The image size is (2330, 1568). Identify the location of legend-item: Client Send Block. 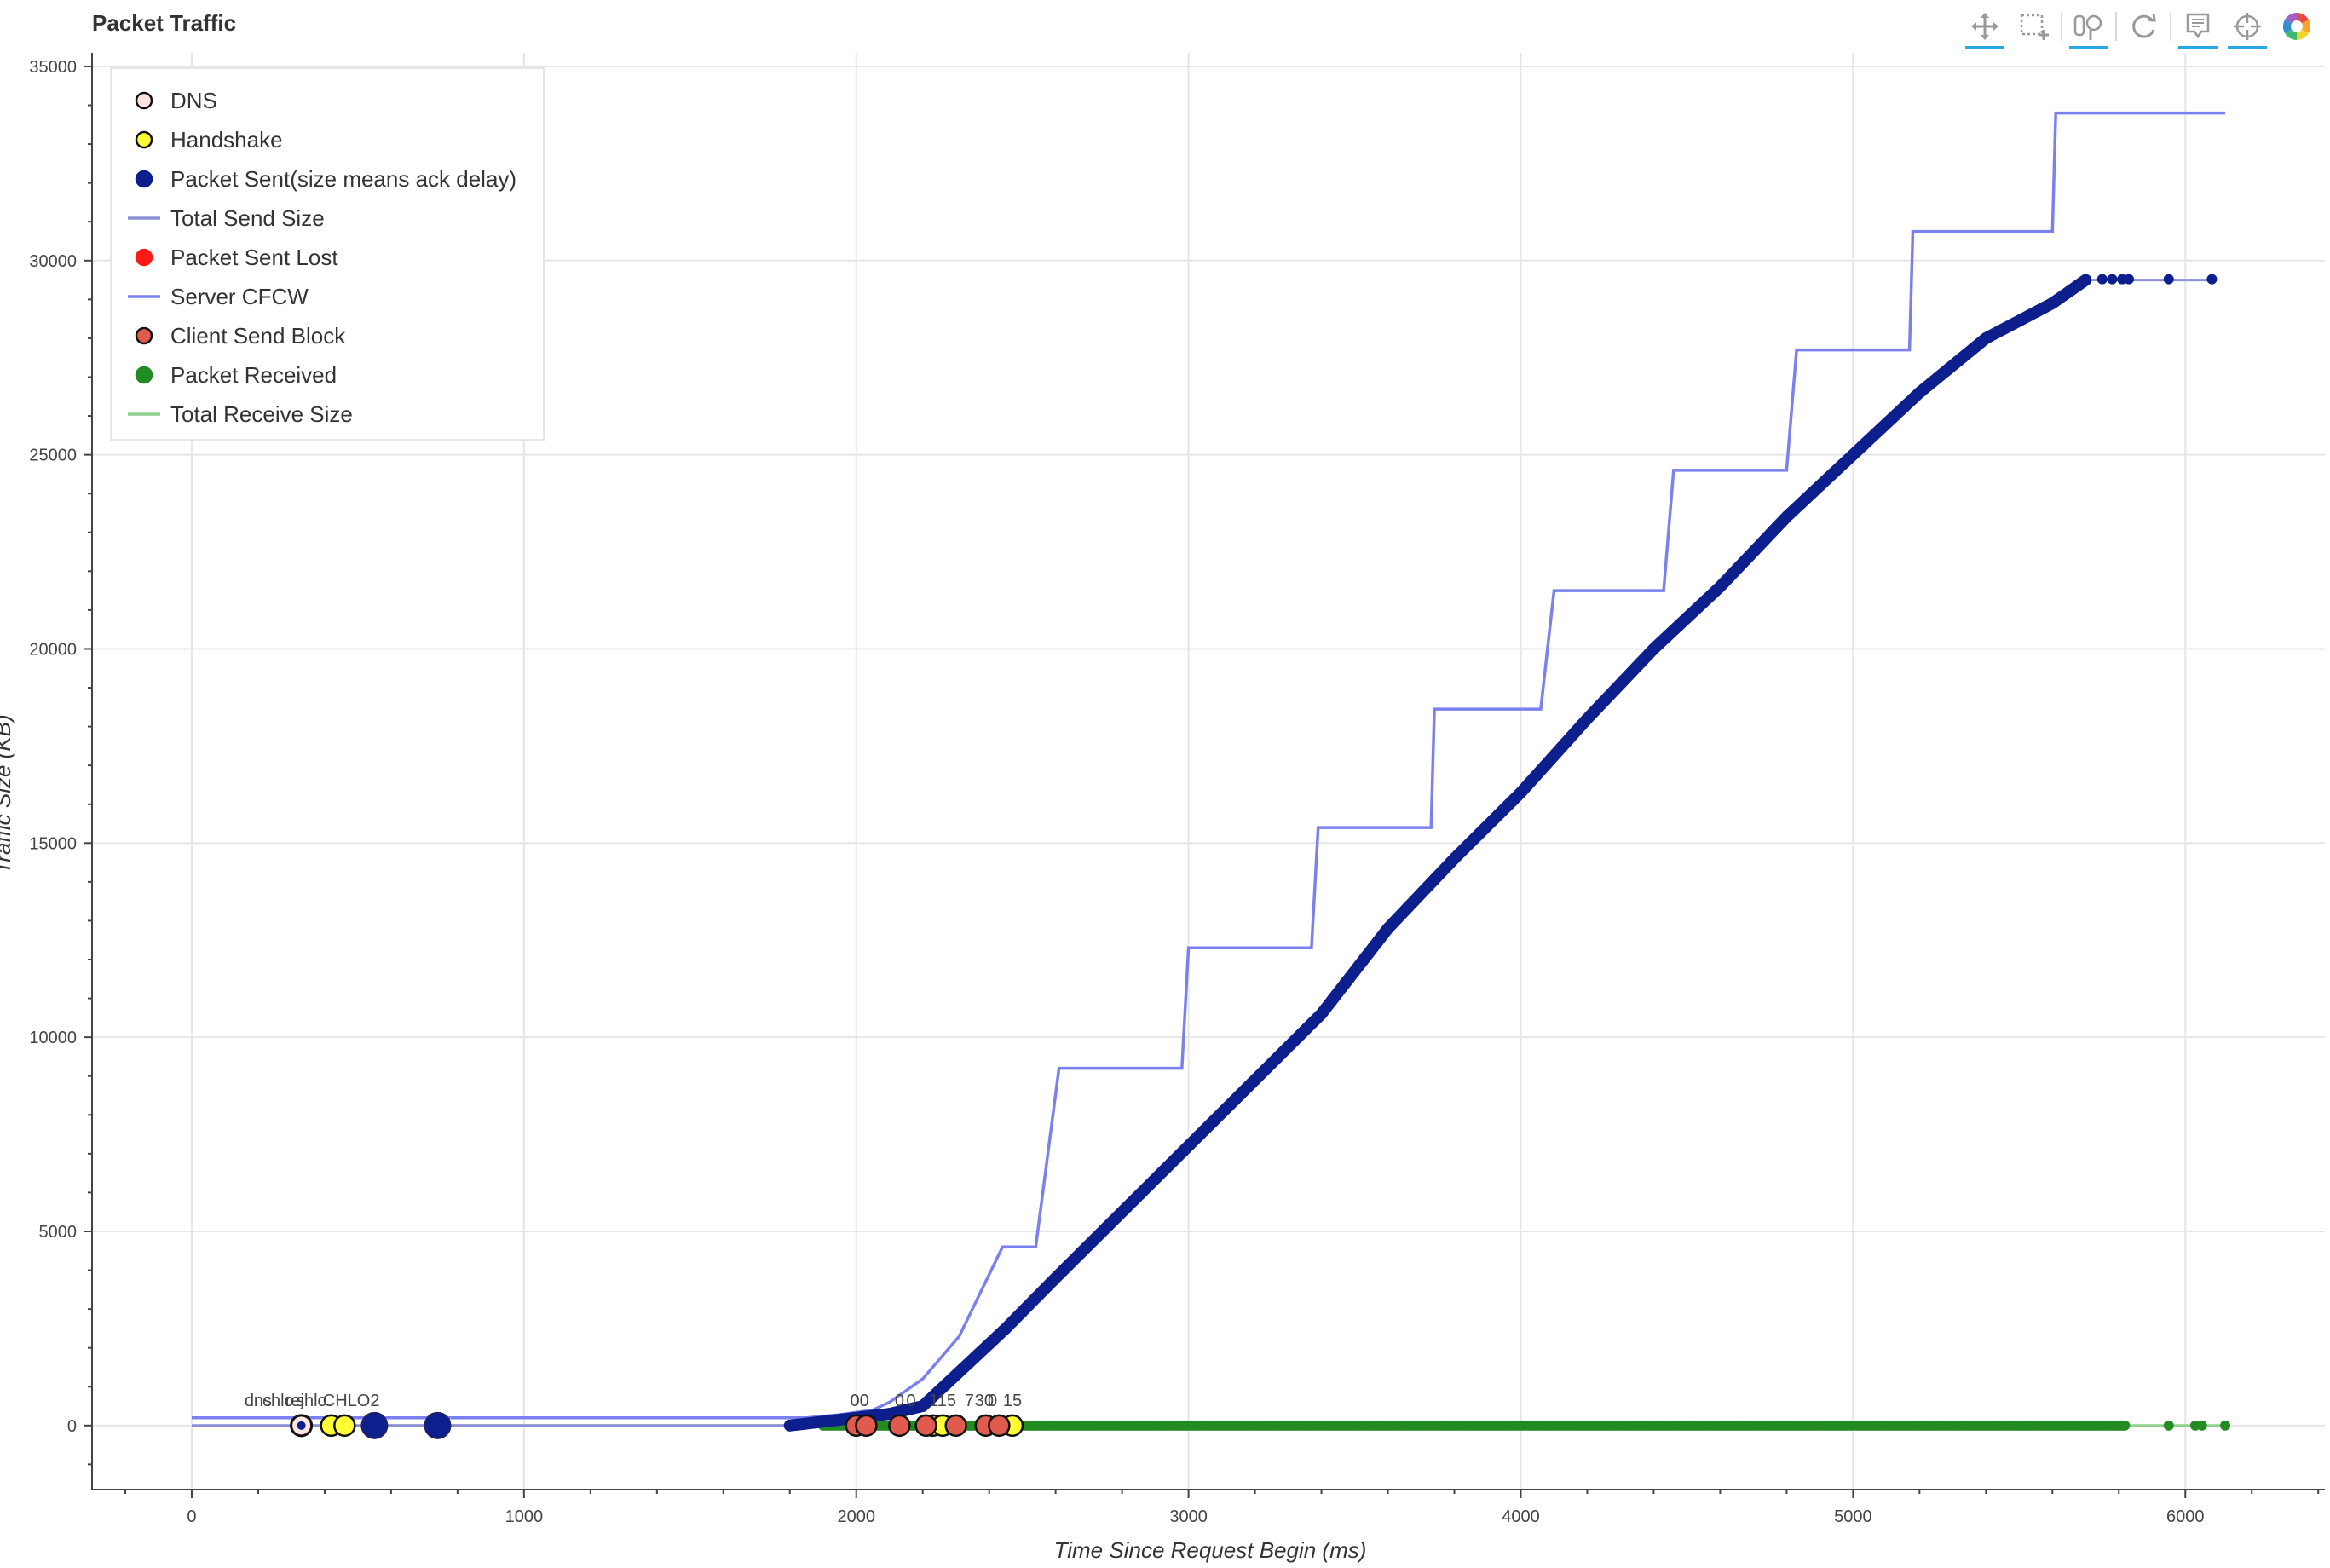
(241, 336).